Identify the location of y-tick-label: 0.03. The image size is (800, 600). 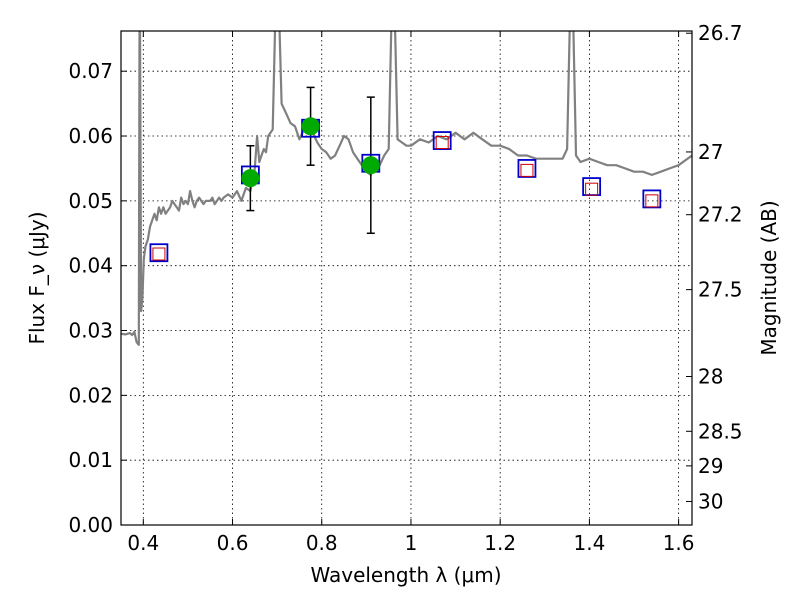
(90, 331).